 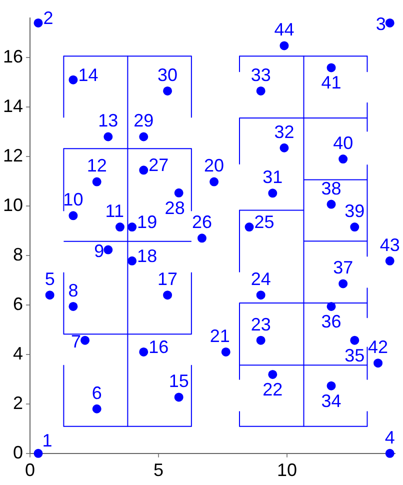 I want to click on annotation: 4, so click(x=389, y=437).